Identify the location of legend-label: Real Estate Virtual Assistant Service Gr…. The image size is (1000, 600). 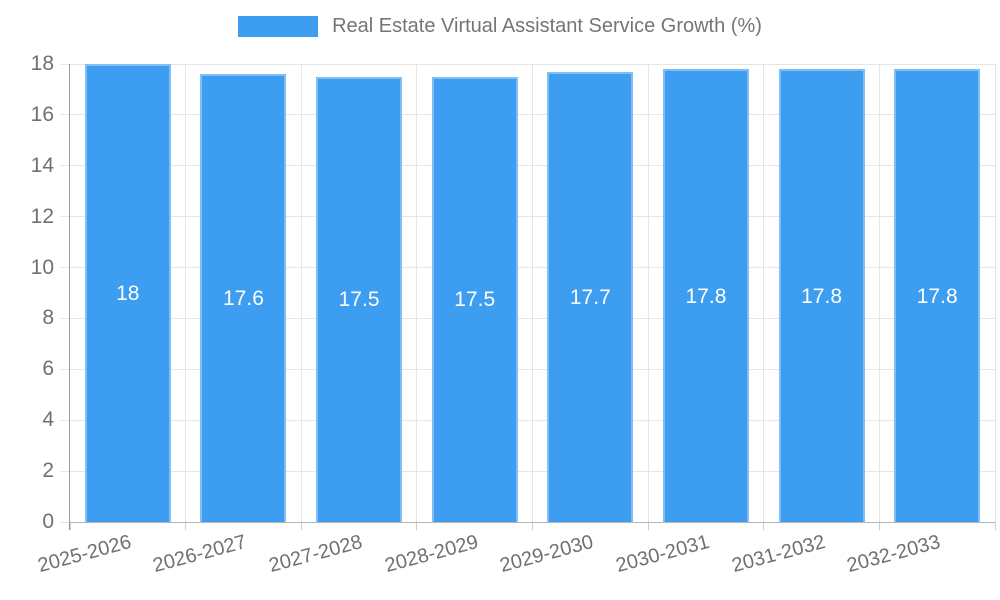
(547, 26).